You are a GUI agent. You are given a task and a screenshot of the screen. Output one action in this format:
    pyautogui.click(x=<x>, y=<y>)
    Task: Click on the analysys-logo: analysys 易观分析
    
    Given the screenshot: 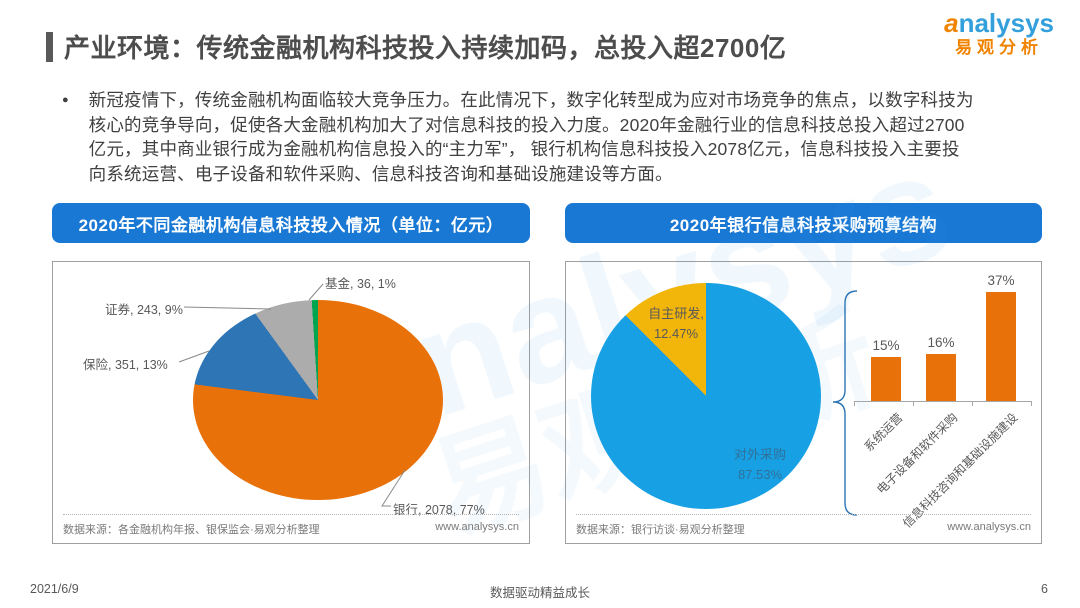 What is the action you would take?
    pyautogui.click(x=999, y=33)
    